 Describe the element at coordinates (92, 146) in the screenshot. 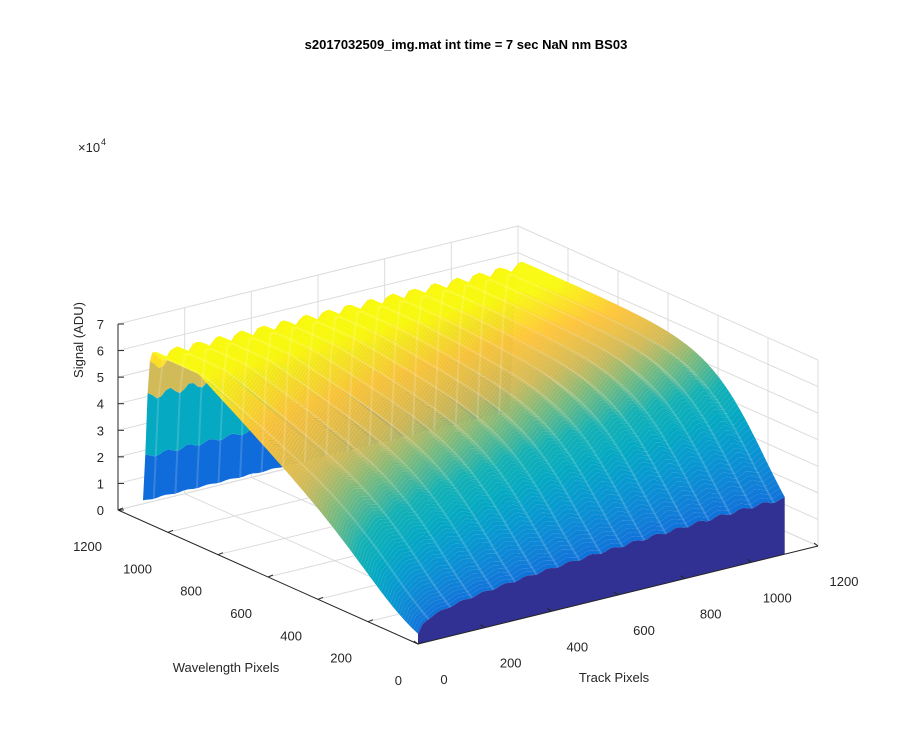

I see `z-exponent: ×10 4` at that location.